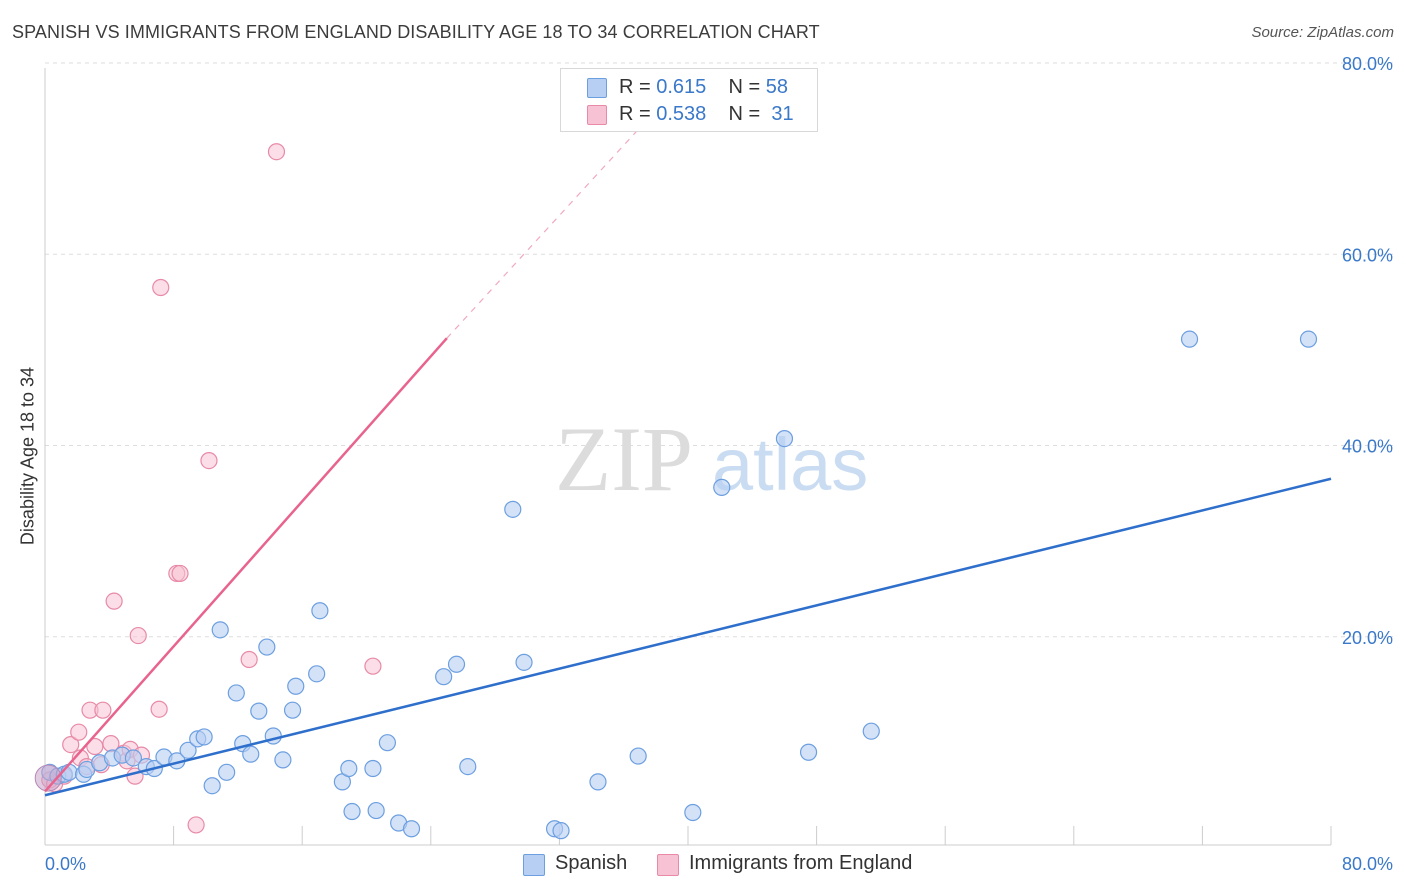 This screenshot has width=1406, height=892. What do you see at coordinates (65, 864) in the screenshot?
I see `x-tick-label: 0.0%` at bounding box center [65, 864].